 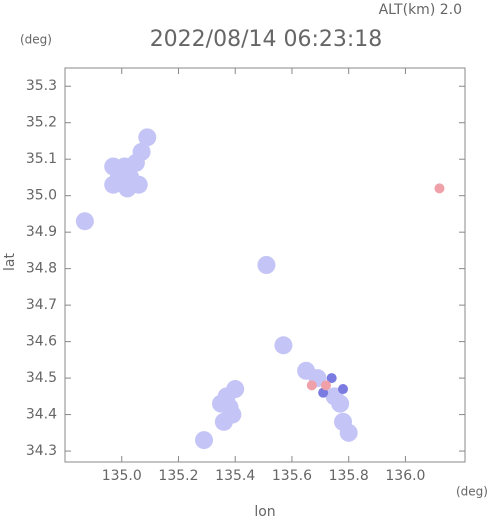 I want to click on x-unit: (deg), so click(x=472, y=492).